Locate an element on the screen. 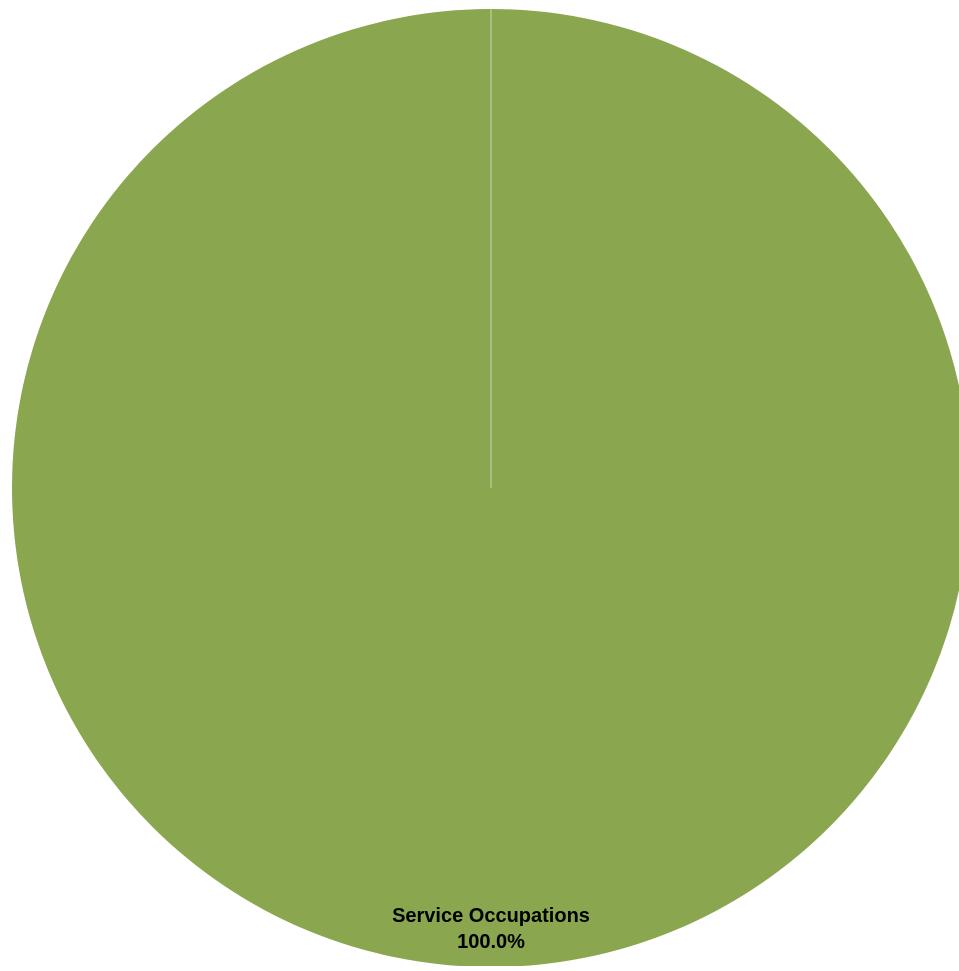 Image resolution: width=959 pixels, height=971 pixels. slice-value-label: 100.0% is located at coordinates (491, 942).